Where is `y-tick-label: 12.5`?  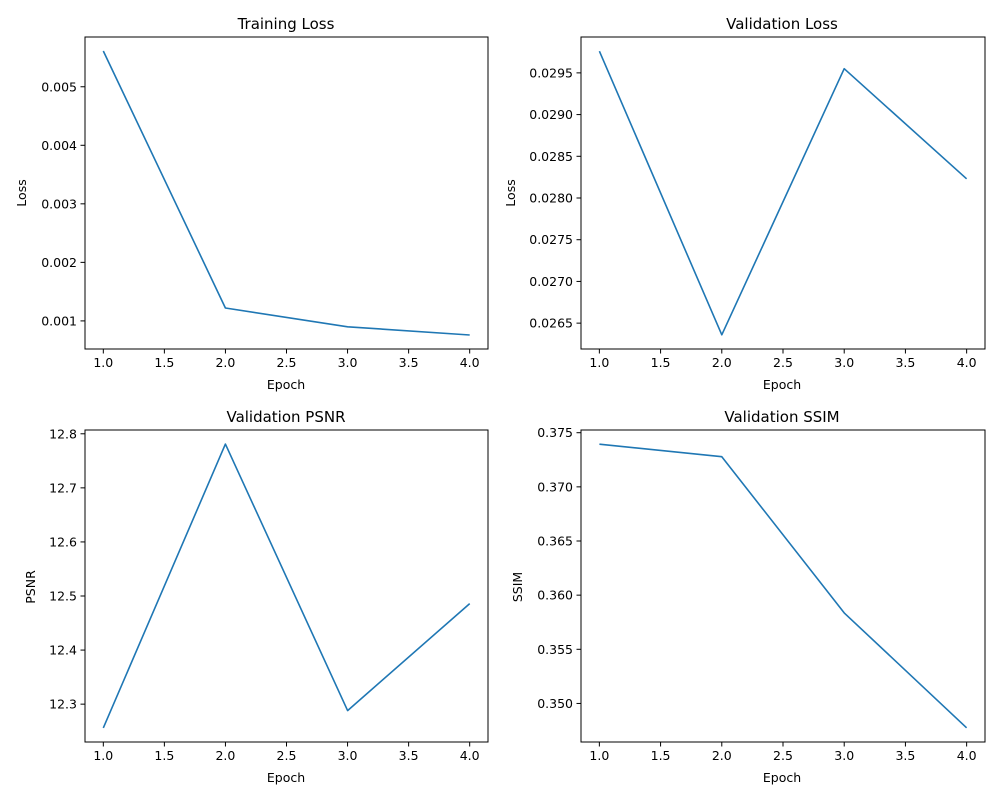
y-tick-label: 12.5 is located at coordinates (63, 596).